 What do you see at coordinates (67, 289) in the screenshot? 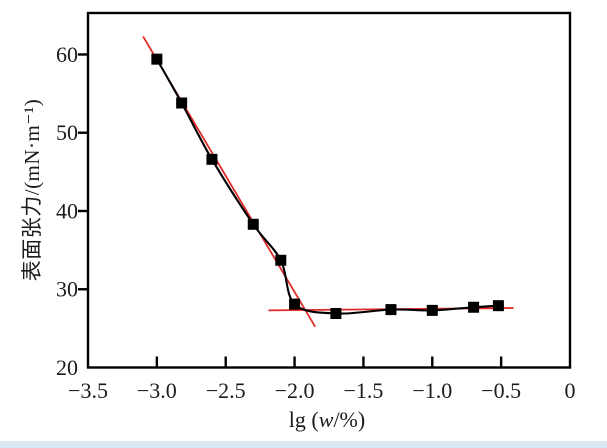
I see `y-tick-label: 30` at bounding box center [67, 289].